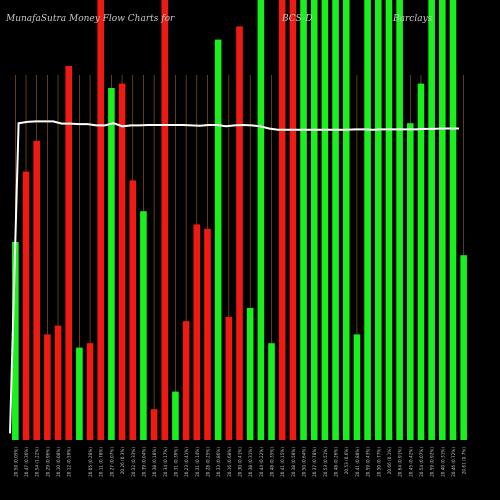  I want to click on x-tick-label: 20.23 (0.41%), so click(186, 462).